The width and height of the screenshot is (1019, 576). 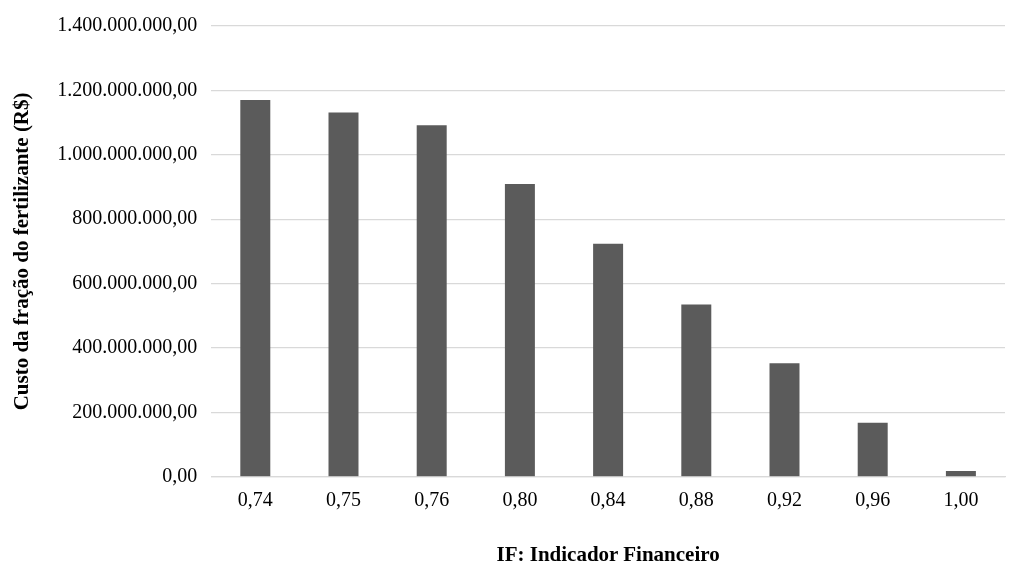 What do you see at coordinates (343, 499) in the screenshot?
I see `x-tick-label: 0,75` at bounding box center [343, 499].